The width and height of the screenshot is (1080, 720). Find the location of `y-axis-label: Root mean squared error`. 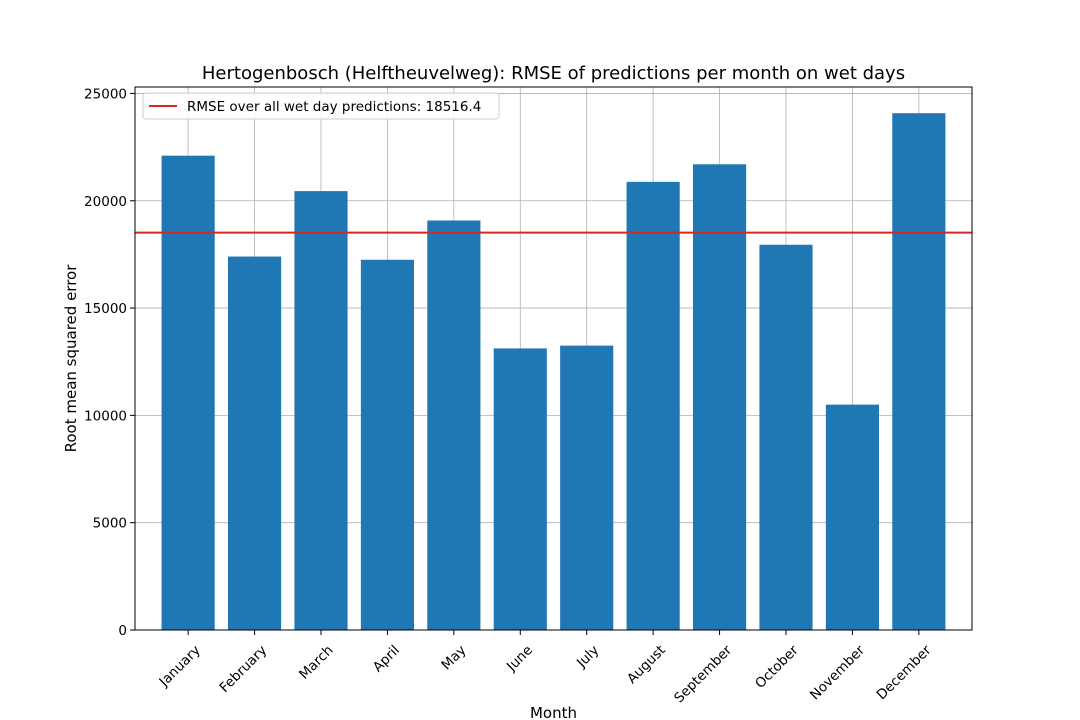

y-axis-label: Root mean squared error is located at coordinates (71, 358).